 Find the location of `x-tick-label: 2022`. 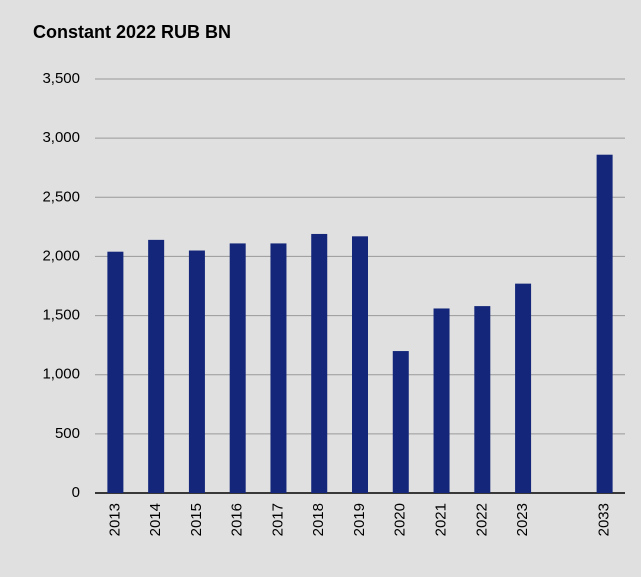

x-tick-label: 2022 is located at coordinates (481, 519).